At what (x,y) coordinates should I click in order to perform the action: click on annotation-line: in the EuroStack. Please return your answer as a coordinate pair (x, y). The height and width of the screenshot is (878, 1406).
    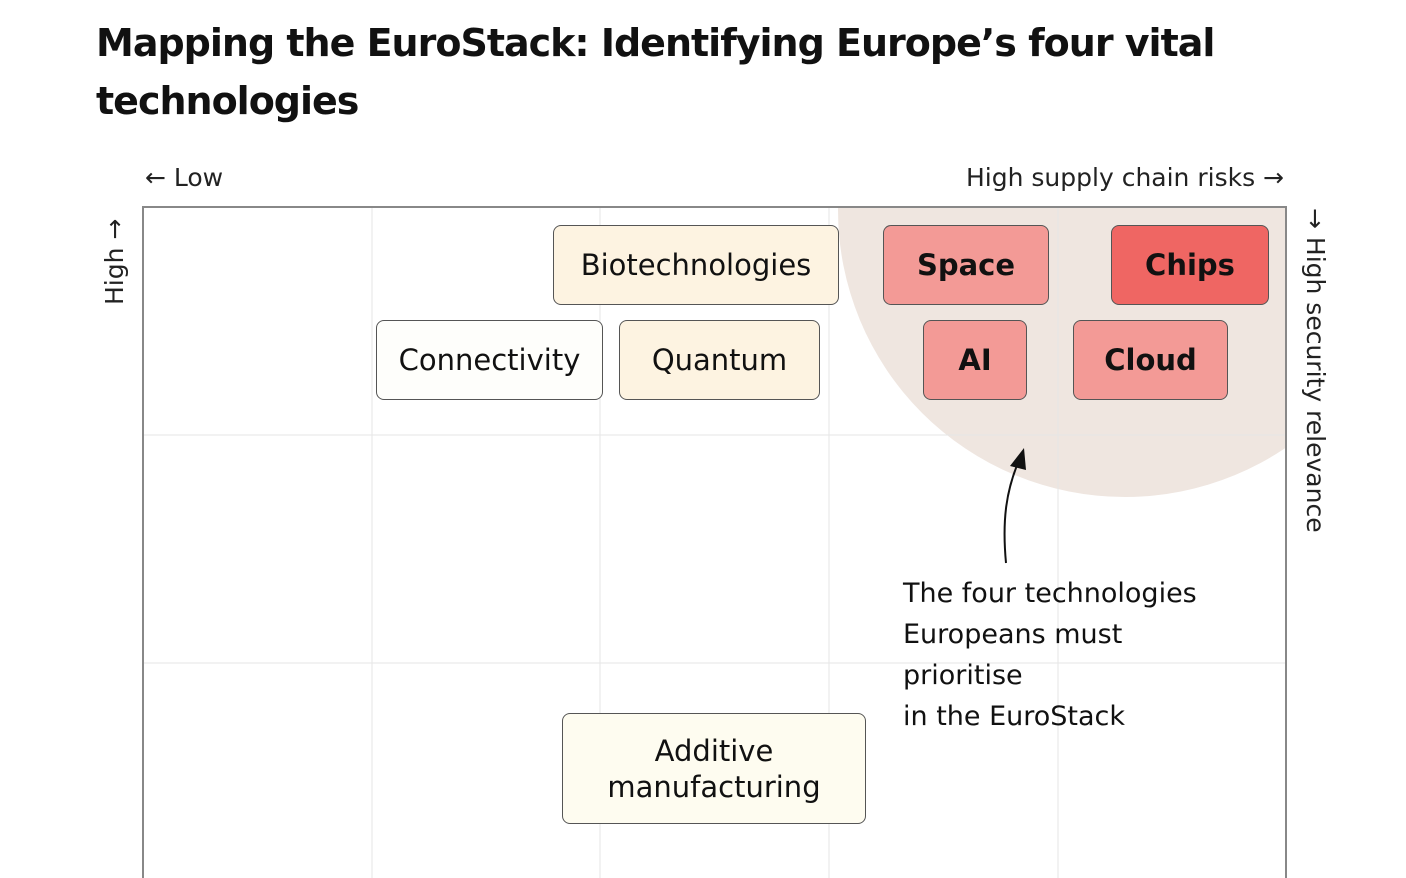
    Looking at the image, I should click on (1014, 716).